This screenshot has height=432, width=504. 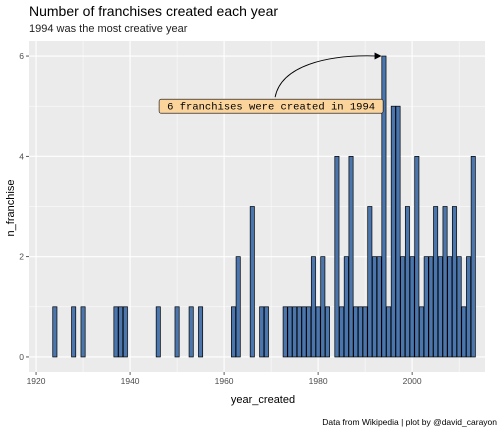 I want to click on y-axis-ticks: 0 2 4 6, so click(x=24, y=206).